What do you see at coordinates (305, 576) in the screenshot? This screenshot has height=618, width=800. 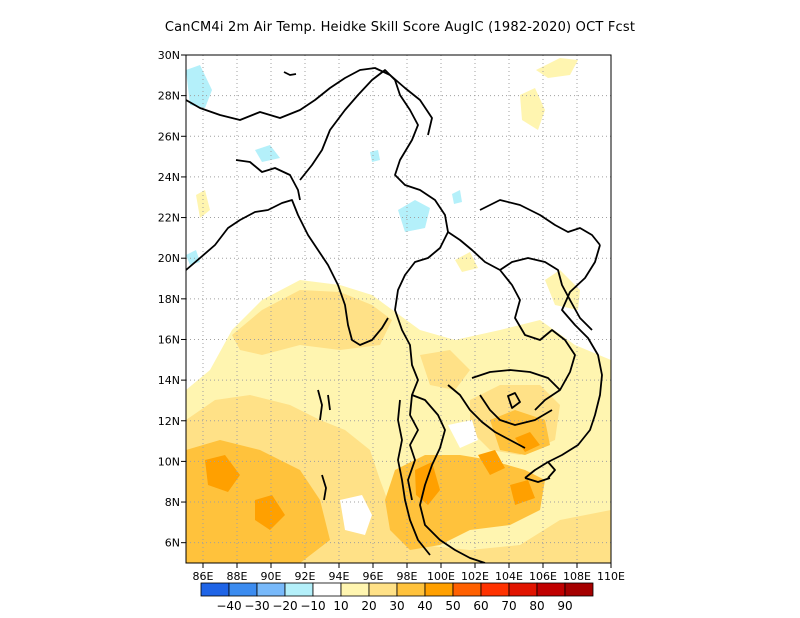 I see `lon-label: 92E` at bounding box center [305, 576].